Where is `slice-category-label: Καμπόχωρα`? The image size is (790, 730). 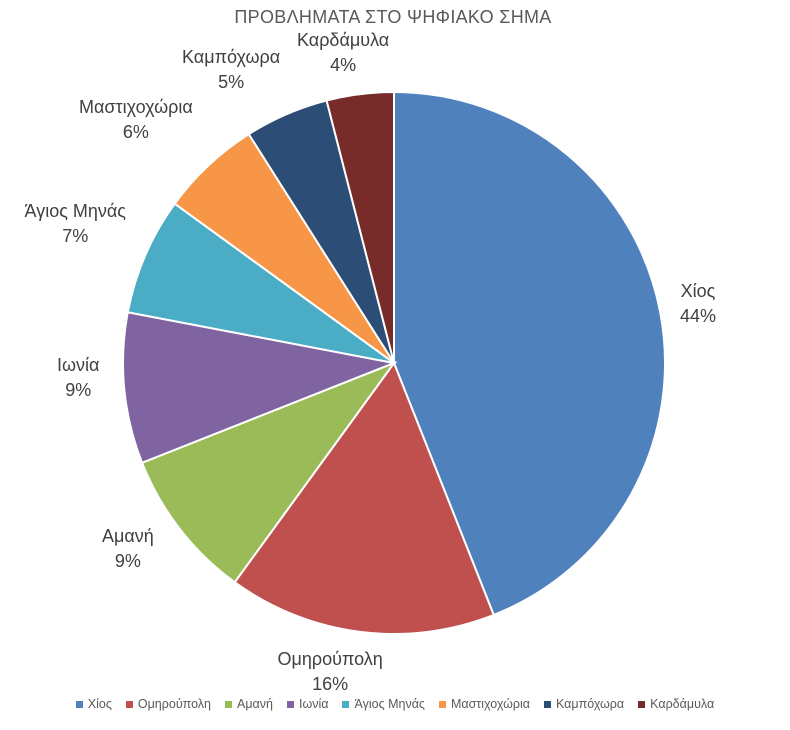 slice-category-label: Καμπόχωρα is located at coordinates (231, 57).